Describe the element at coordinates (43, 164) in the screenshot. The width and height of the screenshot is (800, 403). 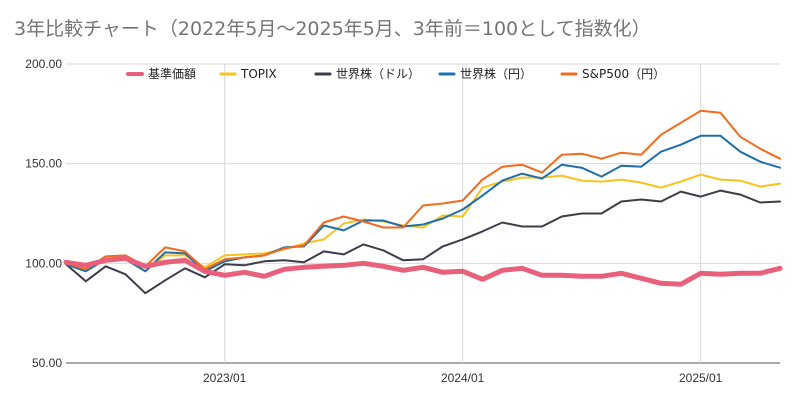
I see `y-tick-label-2: 150.00` at that location.